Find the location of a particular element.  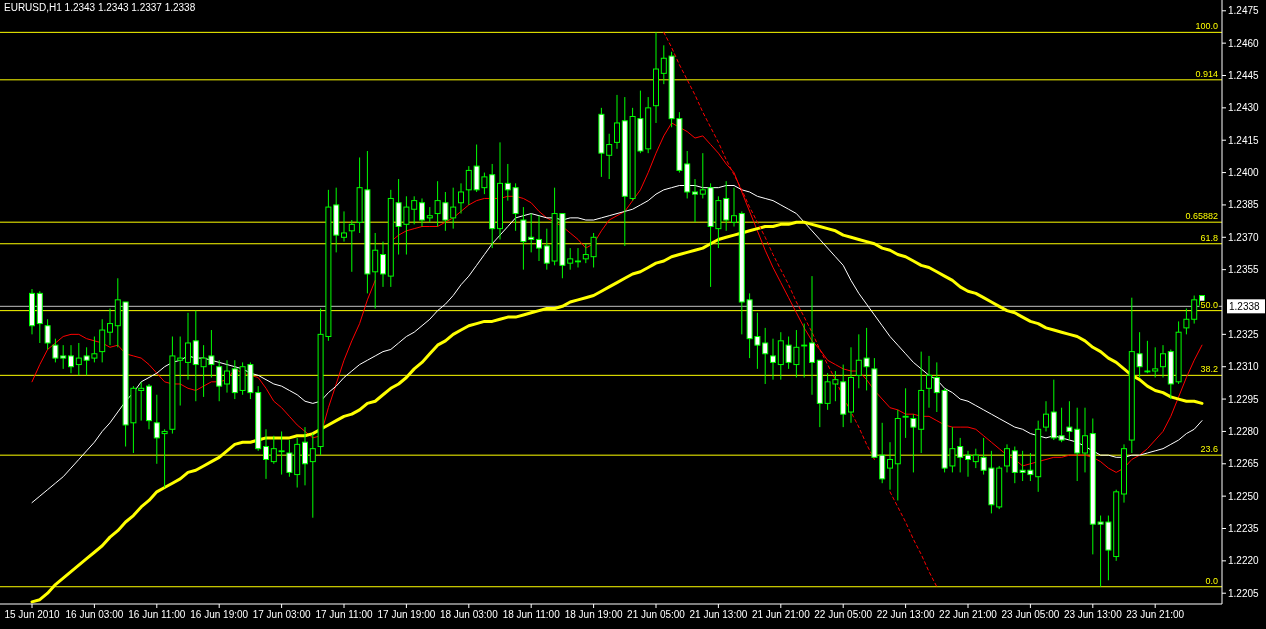

y-tick-label: 1.2325 is located at coordinates (1244, 334).